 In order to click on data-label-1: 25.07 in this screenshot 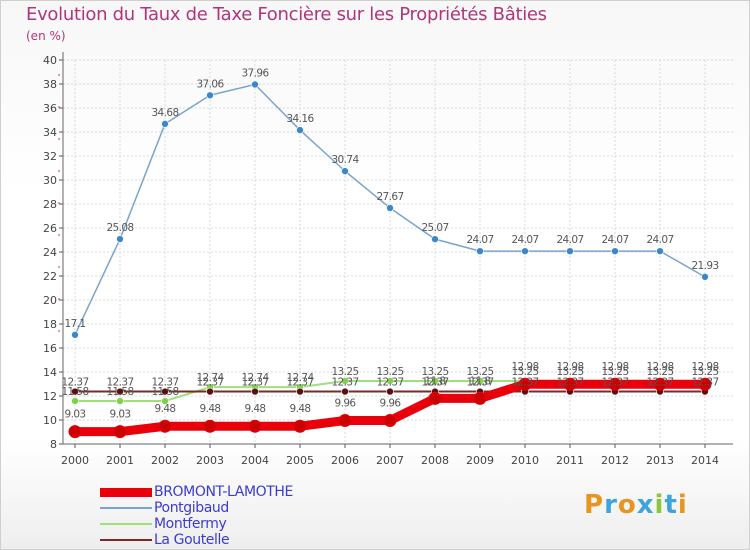, I will do `click(434, 228)`.